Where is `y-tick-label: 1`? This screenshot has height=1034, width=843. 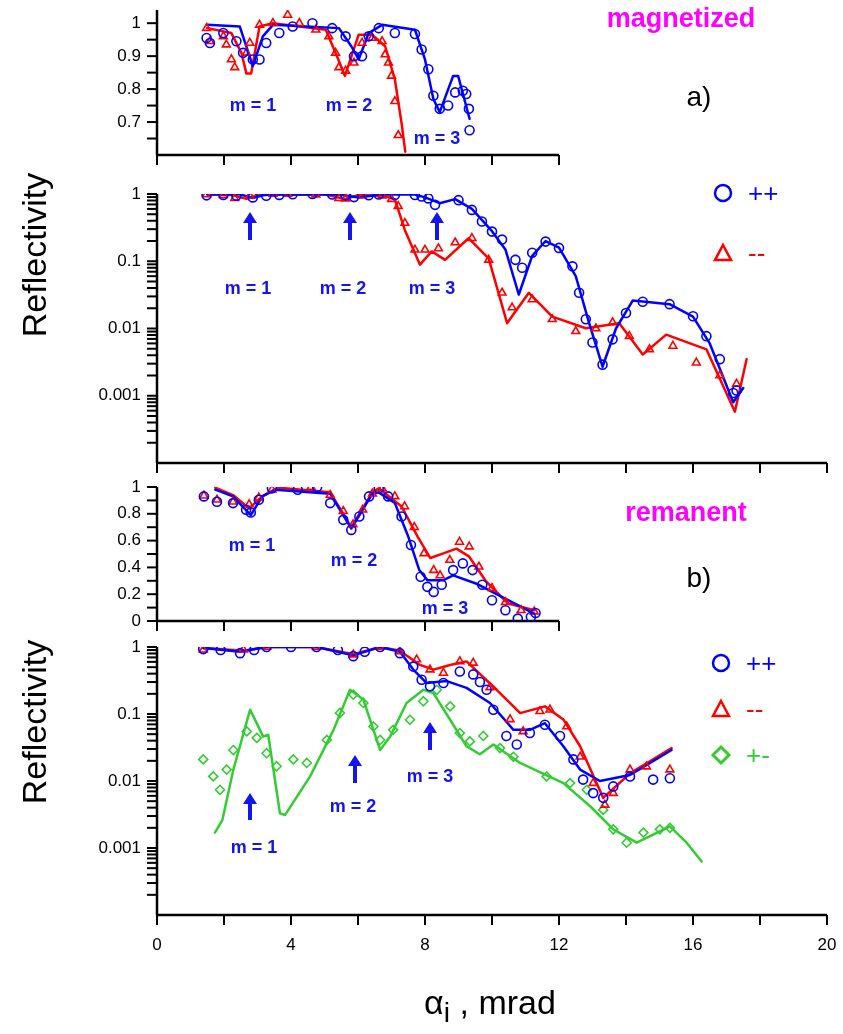
y-tick-label: 1 is located at coordinates (136, 646).